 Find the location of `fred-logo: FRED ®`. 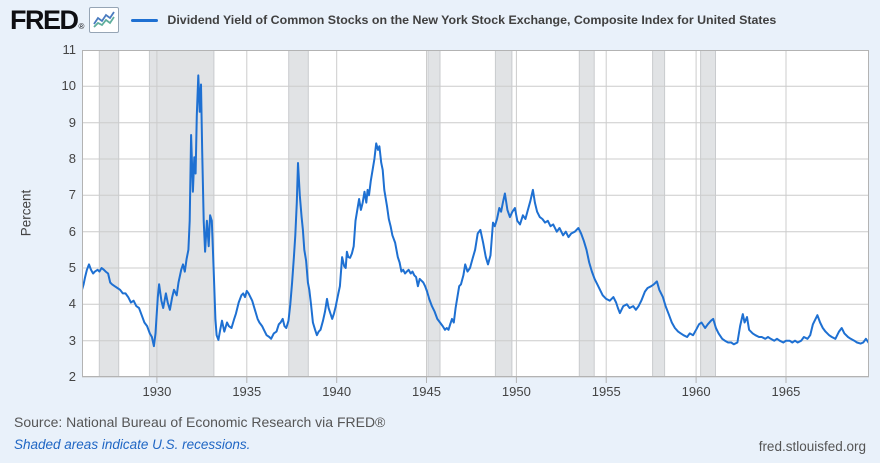

fred-logo: FRED ® is located at coordinates (47, 20).